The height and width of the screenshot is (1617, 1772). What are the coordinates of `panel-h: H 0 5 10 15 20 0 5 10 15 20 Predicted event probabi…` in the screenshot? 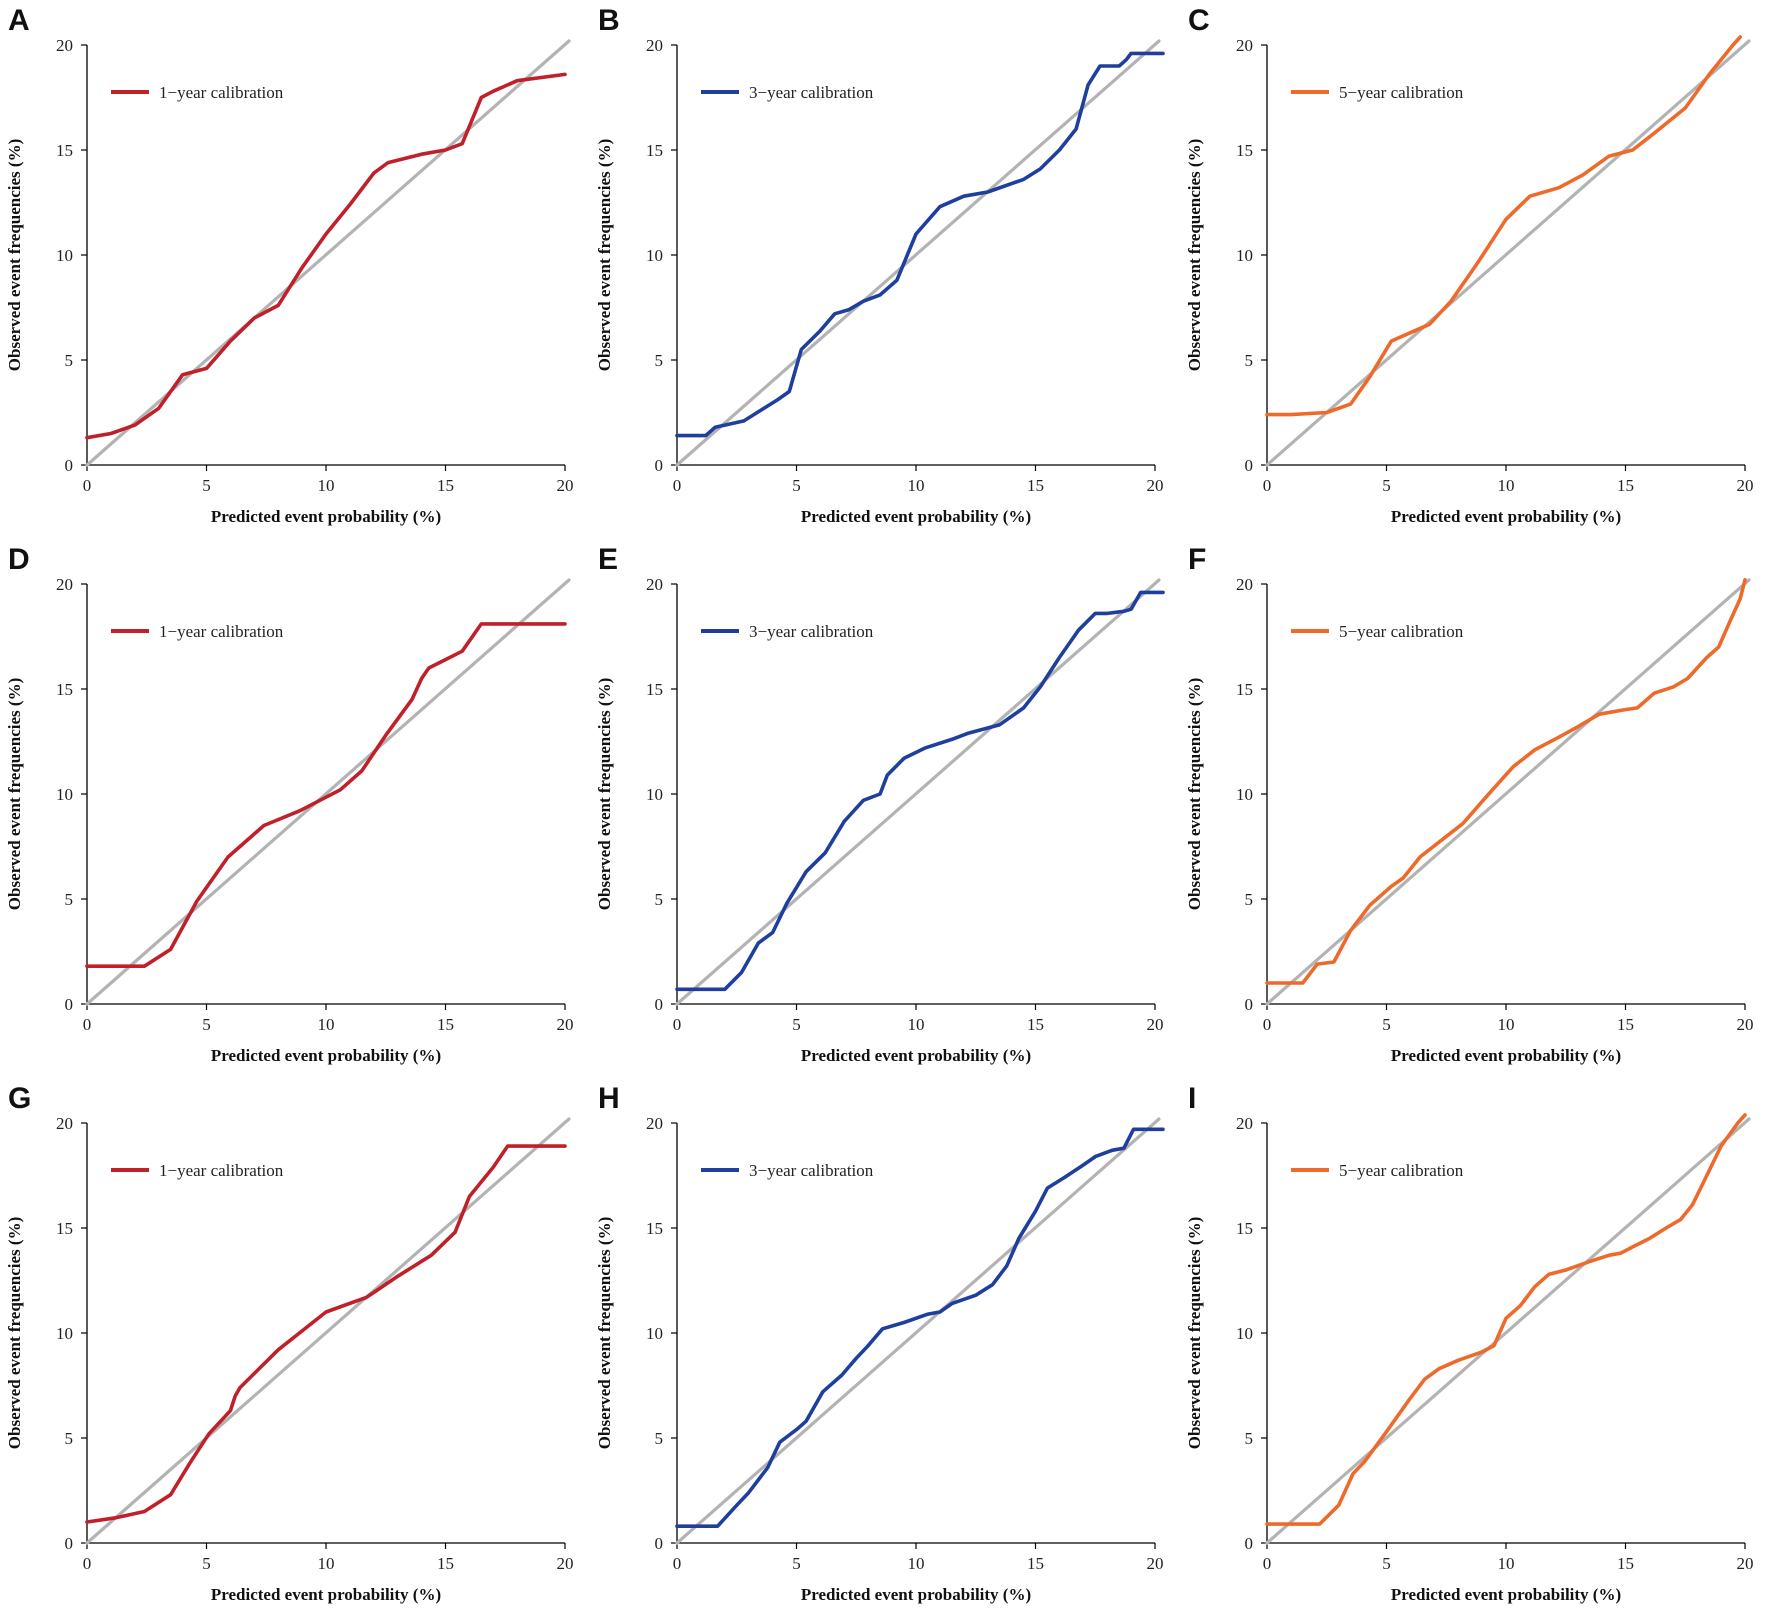 It's located at (885, 1347).